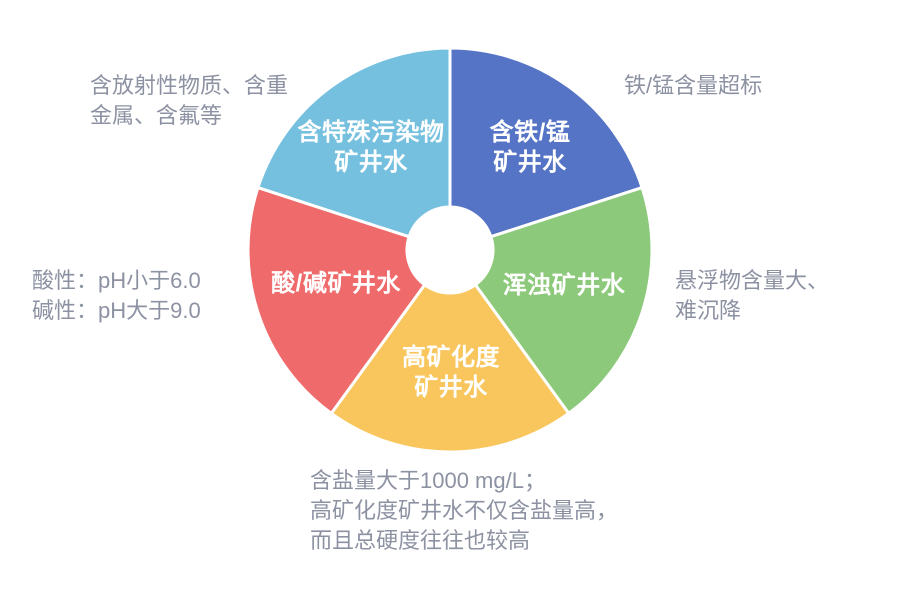 The image size is (900, 590). Describe the element at coordinates (693, 85) in the screenshot. I see `annotation-iron-manganese-water: 铁/锰含量超标` at that location.